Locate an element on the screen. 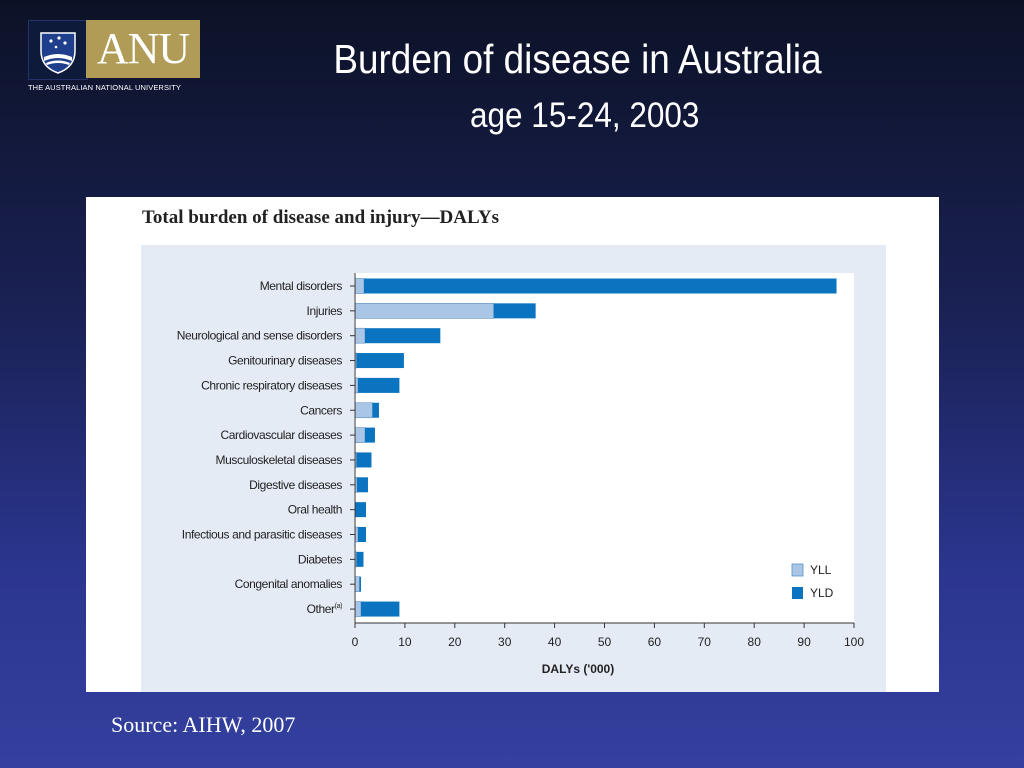 The image size is (1024, 768). slide-subtitle: age 15-24, 2003 is located at coordinates (585, 115).